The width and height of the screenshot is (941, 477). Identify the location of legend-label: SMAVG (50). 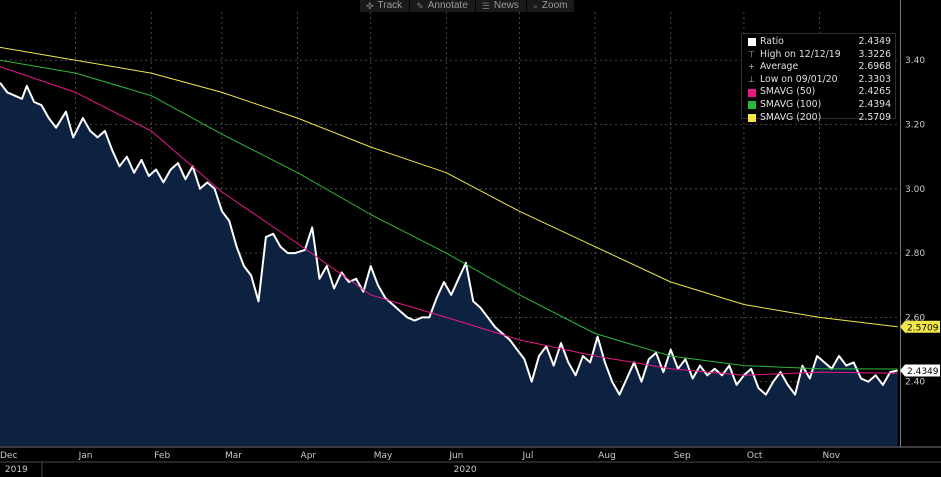
(788, 92).